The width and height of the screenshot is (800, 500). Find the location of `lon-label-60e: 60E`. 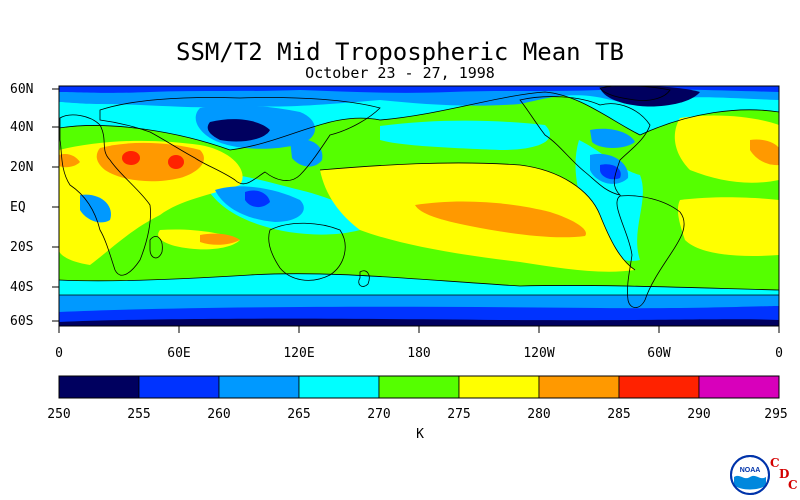

lon-label-60e: 60E is located at coordinates (179, 353).